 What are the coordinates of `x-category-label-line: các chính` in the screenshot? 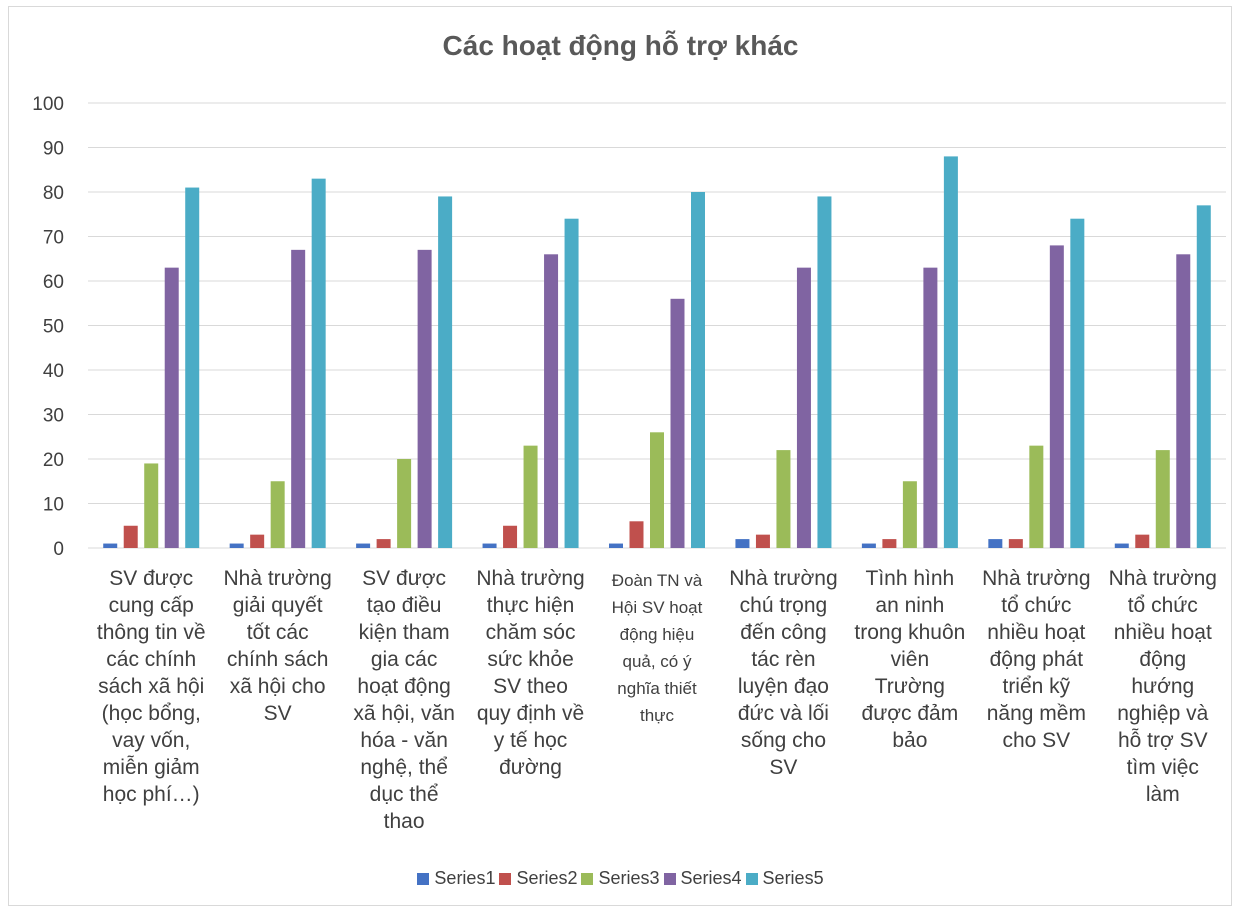 It's located at (151, 659).